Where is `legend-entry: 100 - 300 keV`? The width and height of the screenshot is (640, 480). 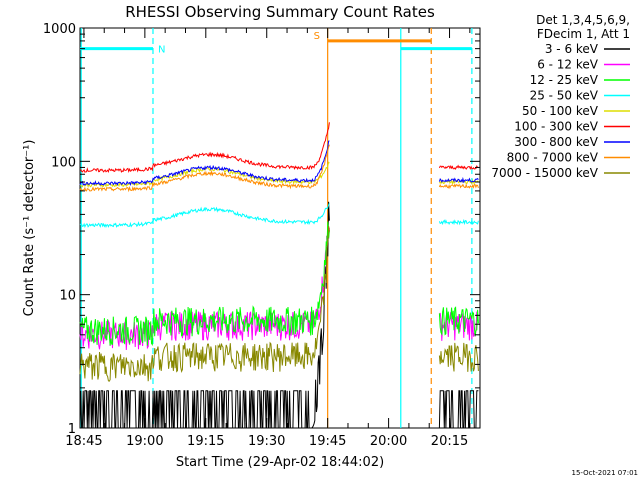 legend-entry: 100 - 300 keV is located at coordinates (556, 127).